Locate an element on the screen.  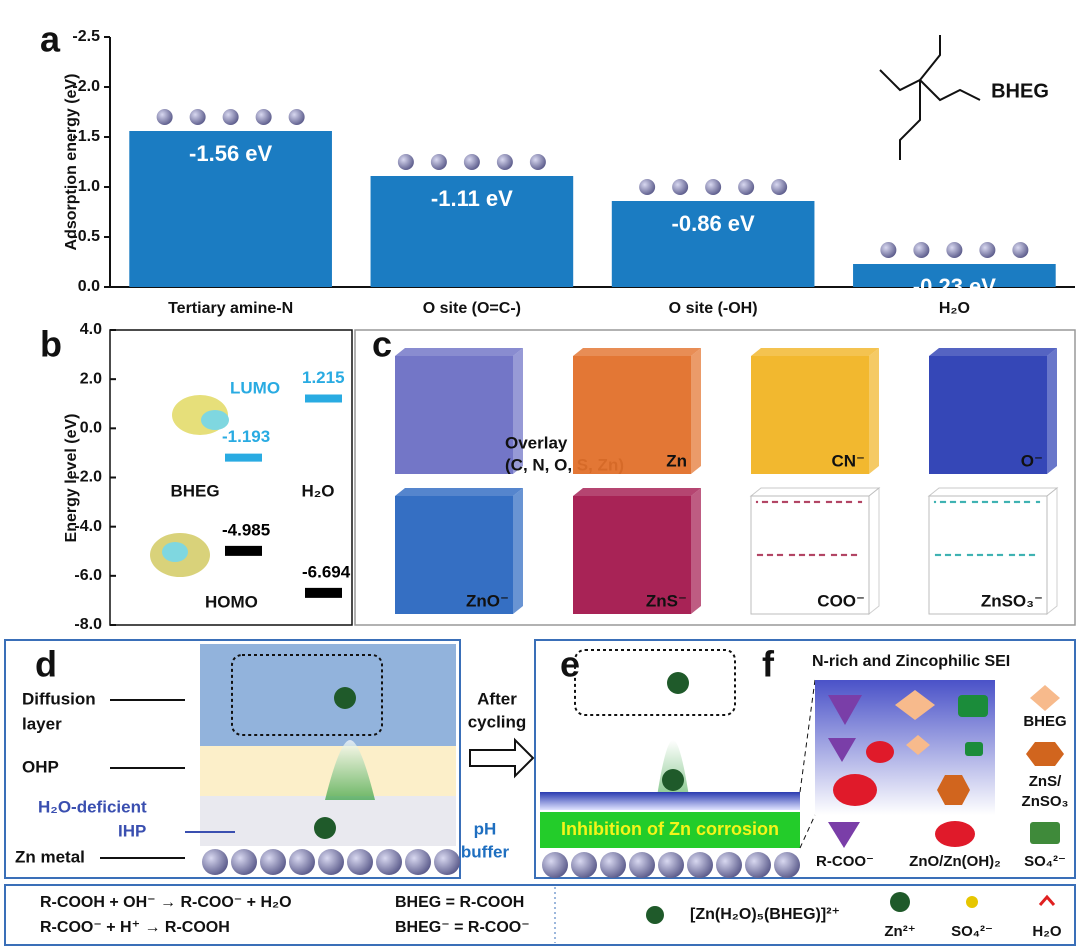
label: pH is located at coordinates (485, 828).